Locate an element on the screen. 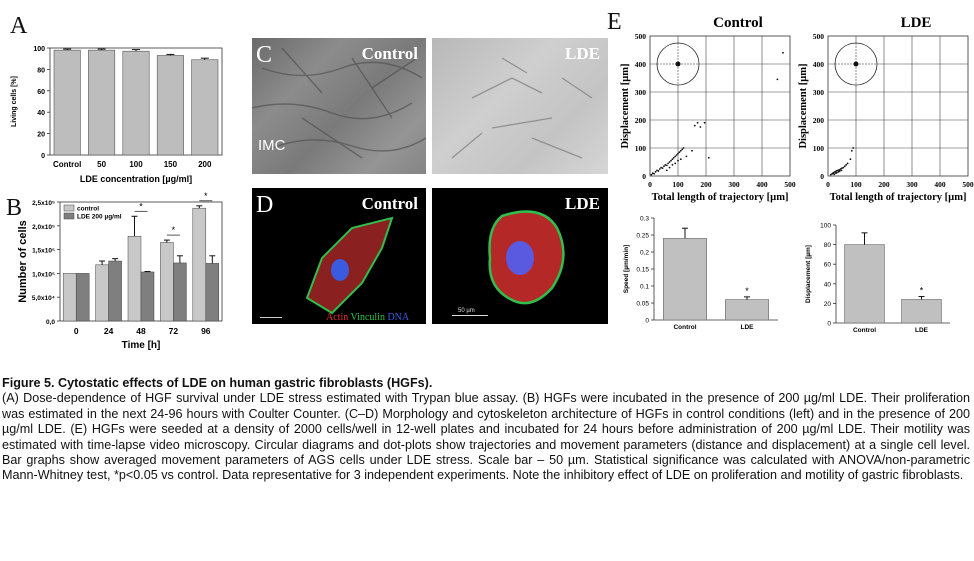 This screenshot has height=561, width=974. x-tick-label: 300 is located at coordinates (912, 184).